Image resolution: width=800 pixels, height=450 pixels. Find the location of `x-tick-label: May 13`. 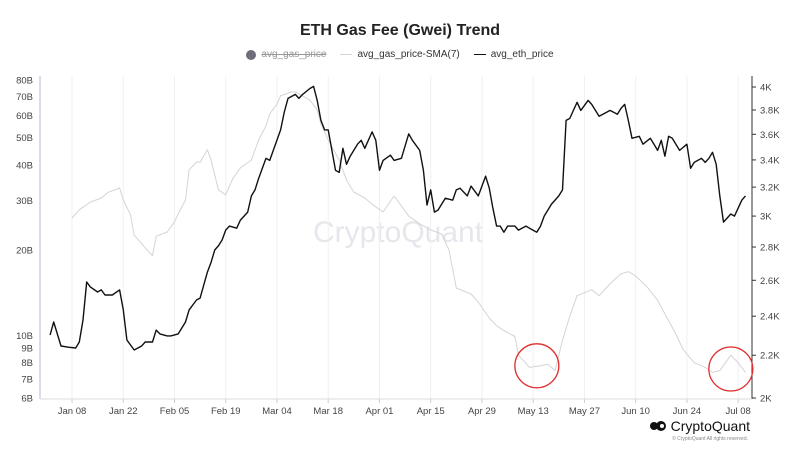

x-tick-label: May 13 is located at coordinates (533, 411).